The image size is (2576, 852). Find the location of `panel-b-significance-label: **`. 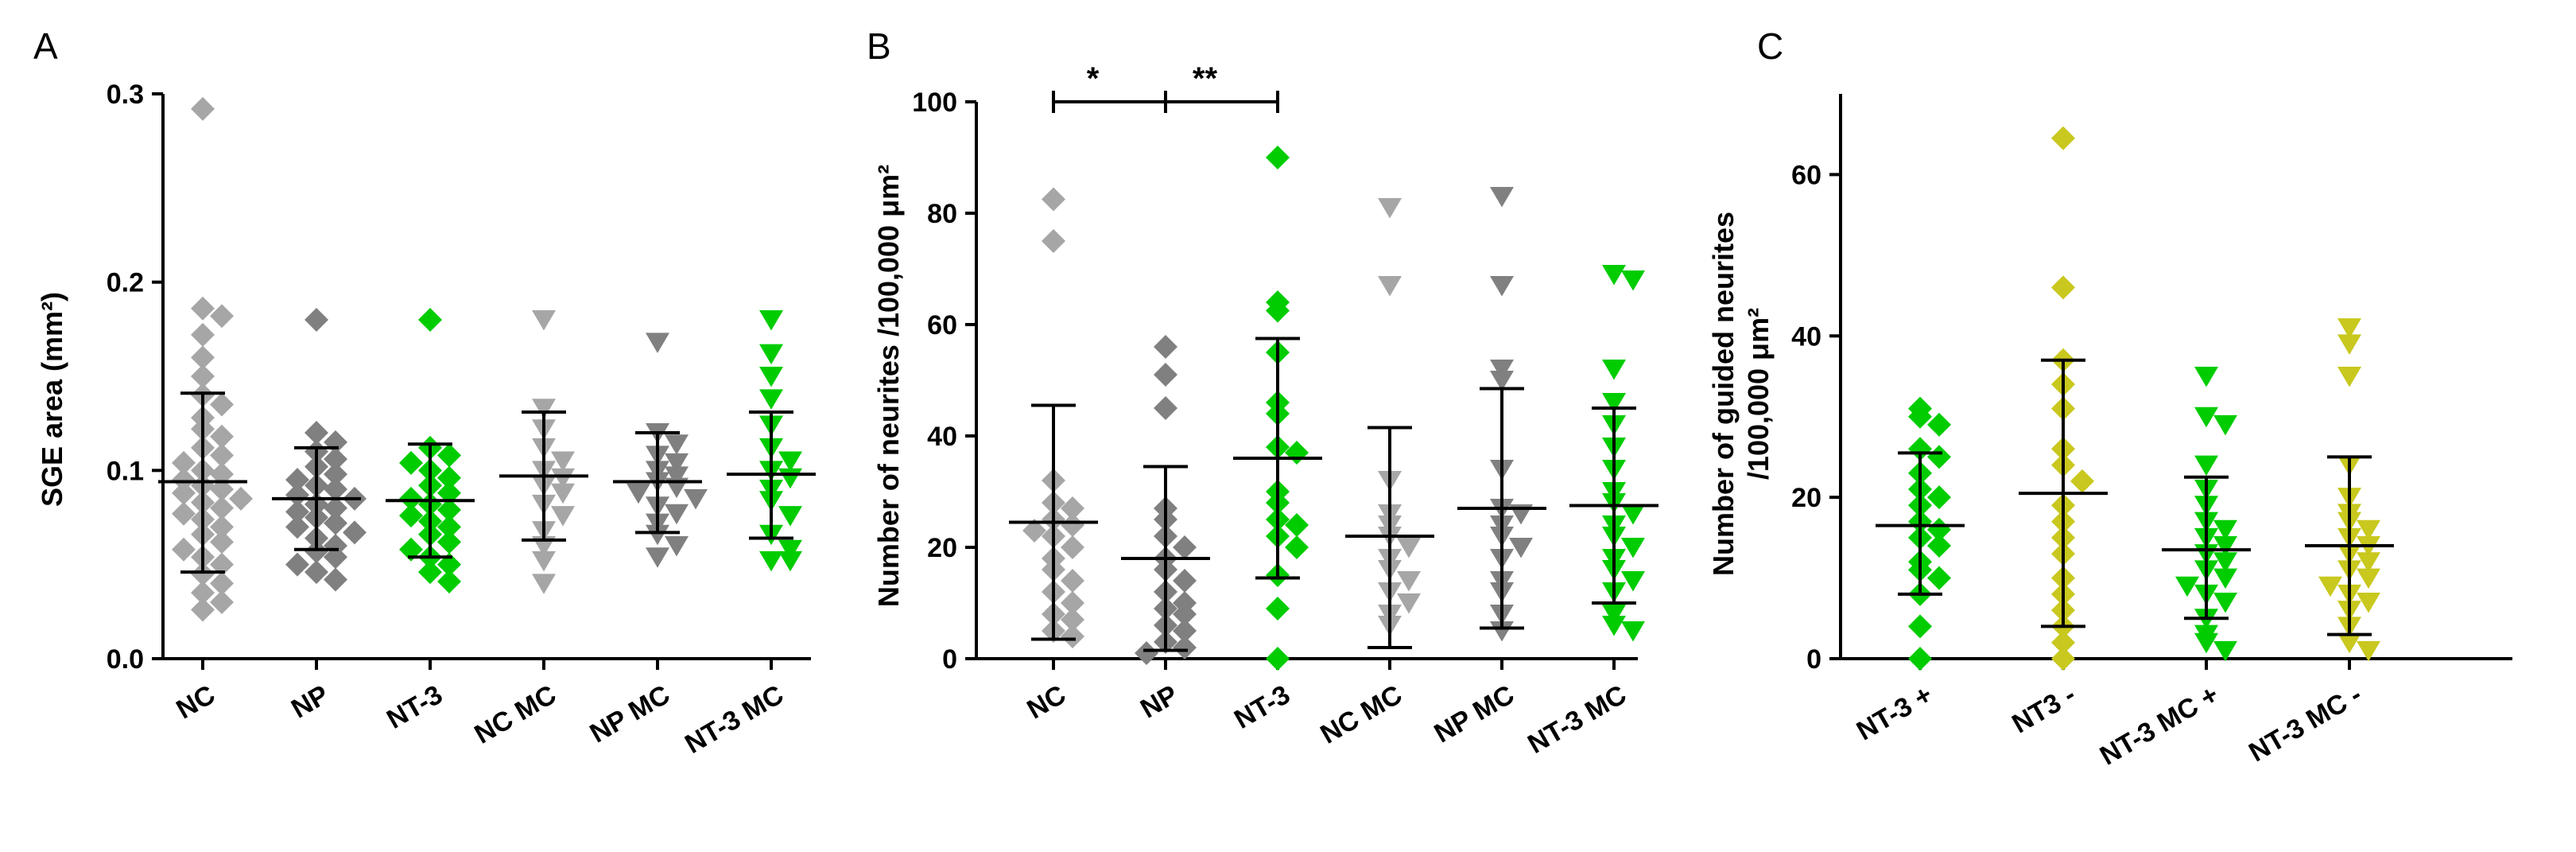

panel-b-significance-label: ** is located at coordinates (1206, 78).